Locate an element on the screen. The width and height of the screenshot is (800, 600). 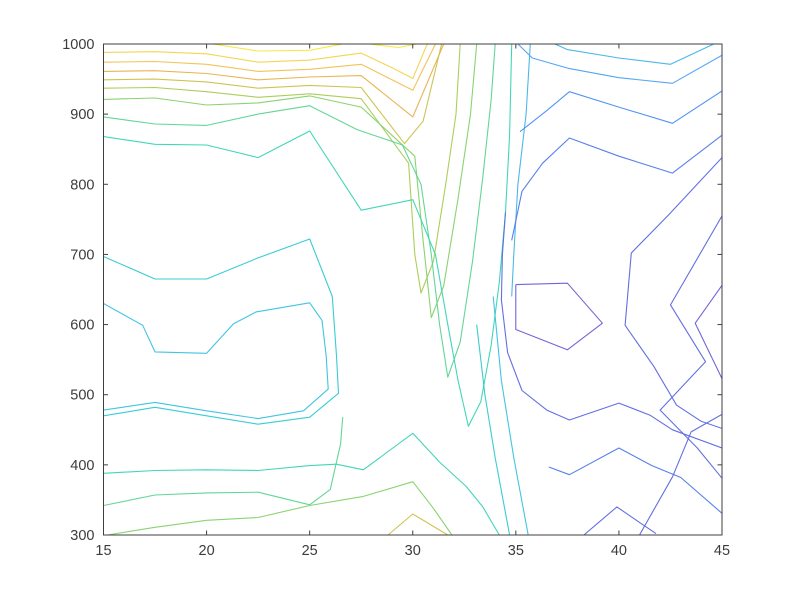
y-tick-label: 900 is located at coordinates (82, 115).